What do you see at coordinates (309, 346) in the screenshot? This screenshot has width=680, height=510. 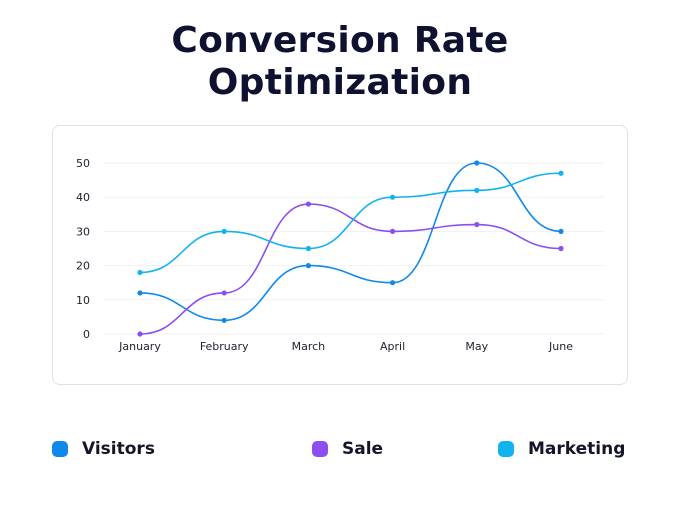 I see `x-tick-label: March` at bounding box center [309, 346].